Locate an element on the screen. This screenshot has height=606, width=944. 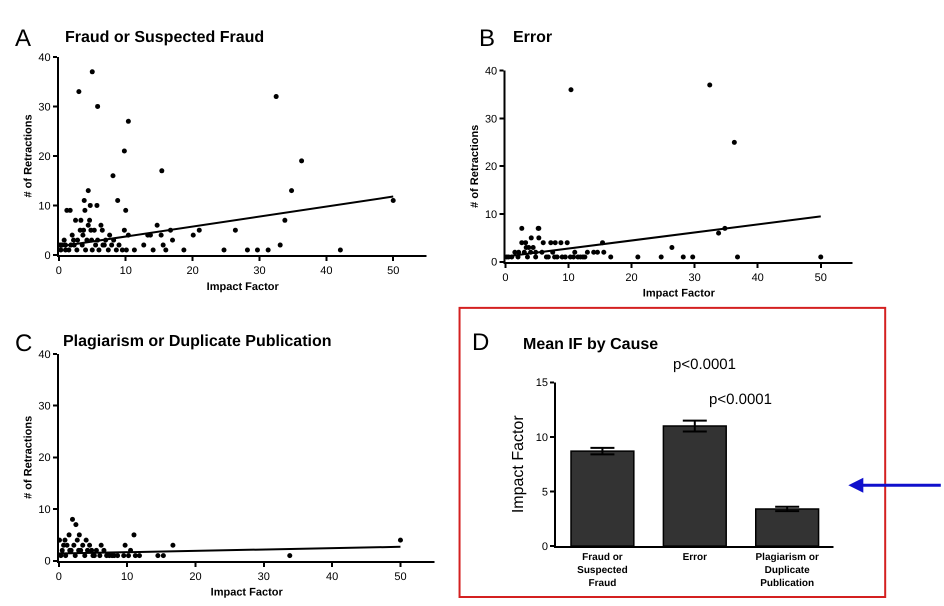
text: B is located at coordinates (487, 38).